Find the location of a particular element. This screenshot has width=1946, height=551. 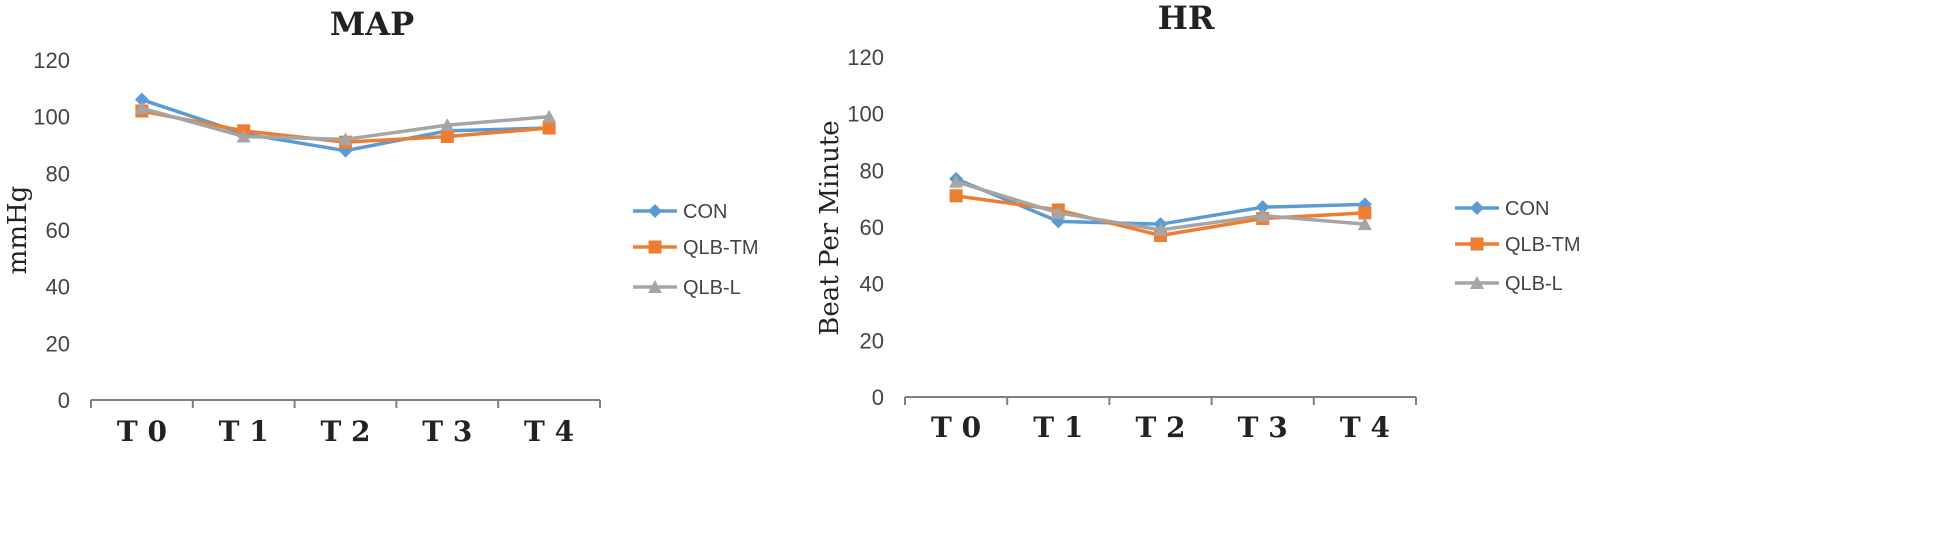

hr-x-tick-label: T 1 is located at coordinates (1058, 427).